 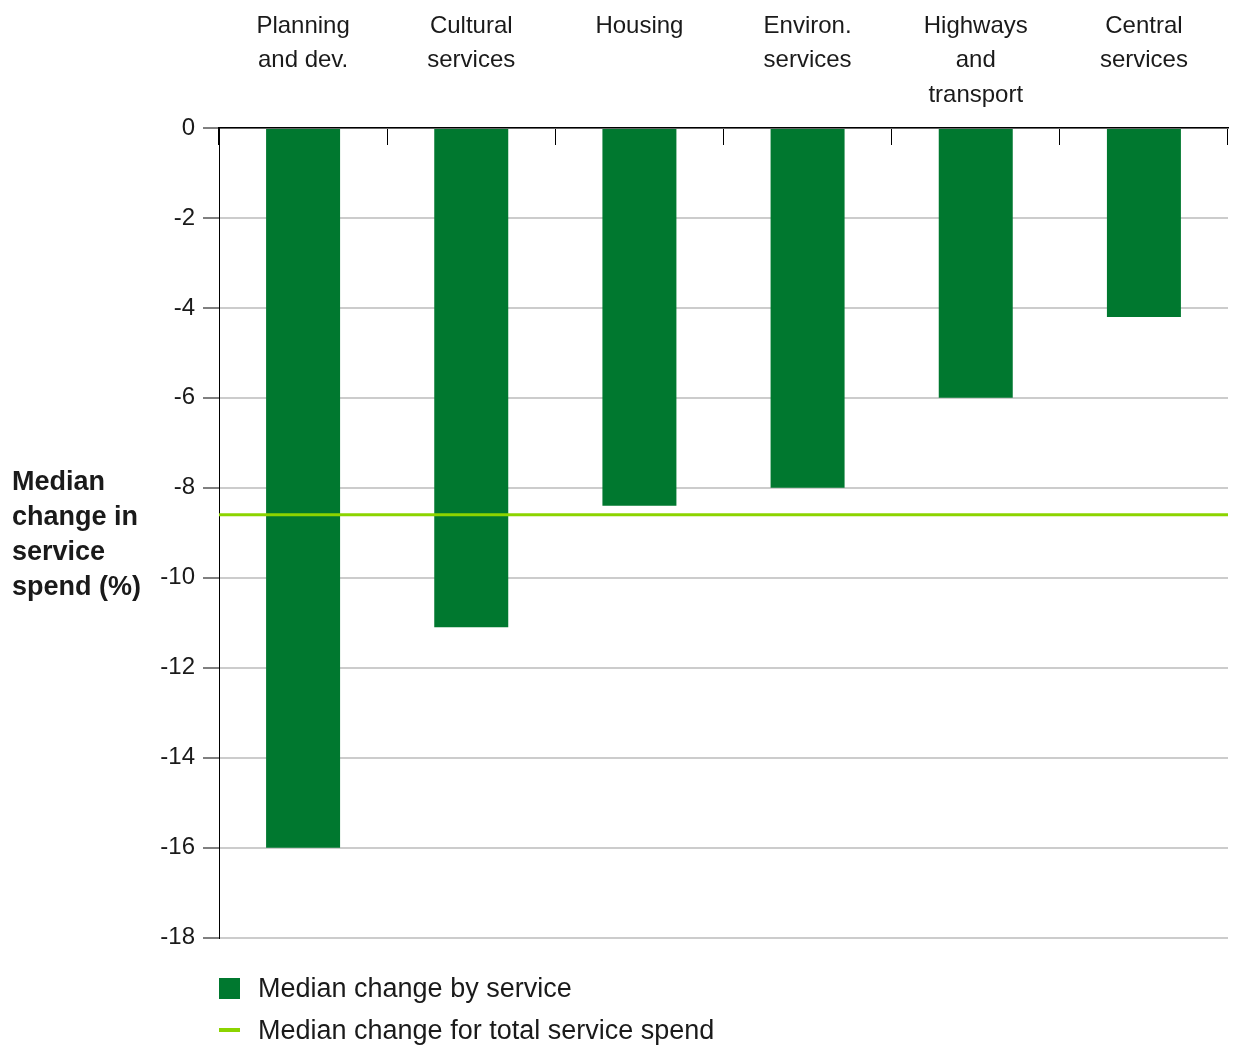 What do you see at coordinates (184, 306) in the screenshot?
I see `y-tick-label: -4` at bounding box center [184, 306].